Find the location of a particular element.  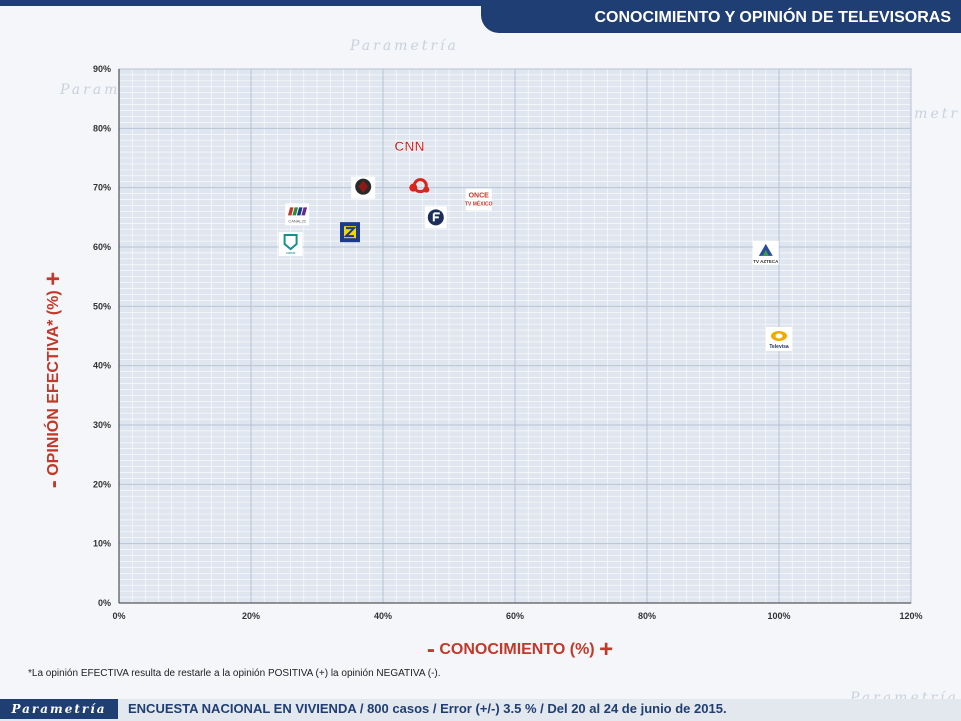

logo-background is located at coordinates (478, 199).